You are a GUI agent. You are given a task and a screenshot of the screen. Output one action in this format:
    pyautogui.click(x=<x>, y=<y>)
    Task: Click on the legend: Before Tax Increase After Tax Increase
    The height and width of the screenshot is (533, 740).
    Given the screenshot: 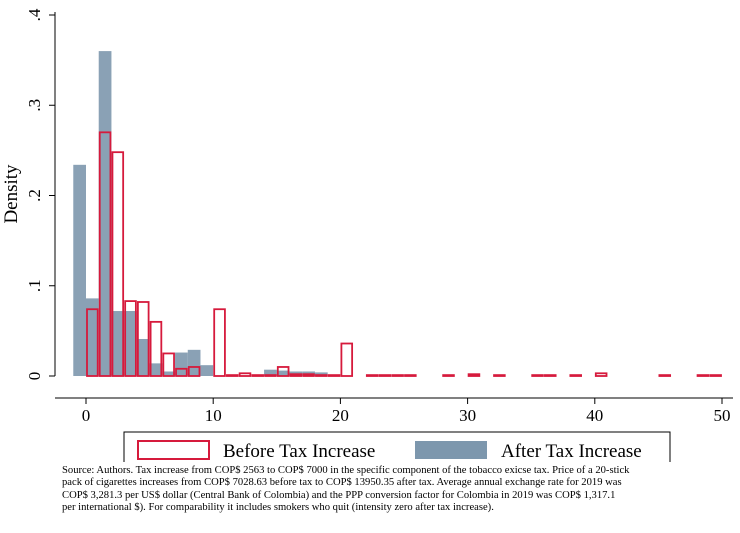 What is the action you would take?
    pyautogui.click(x=397, y=446)
    